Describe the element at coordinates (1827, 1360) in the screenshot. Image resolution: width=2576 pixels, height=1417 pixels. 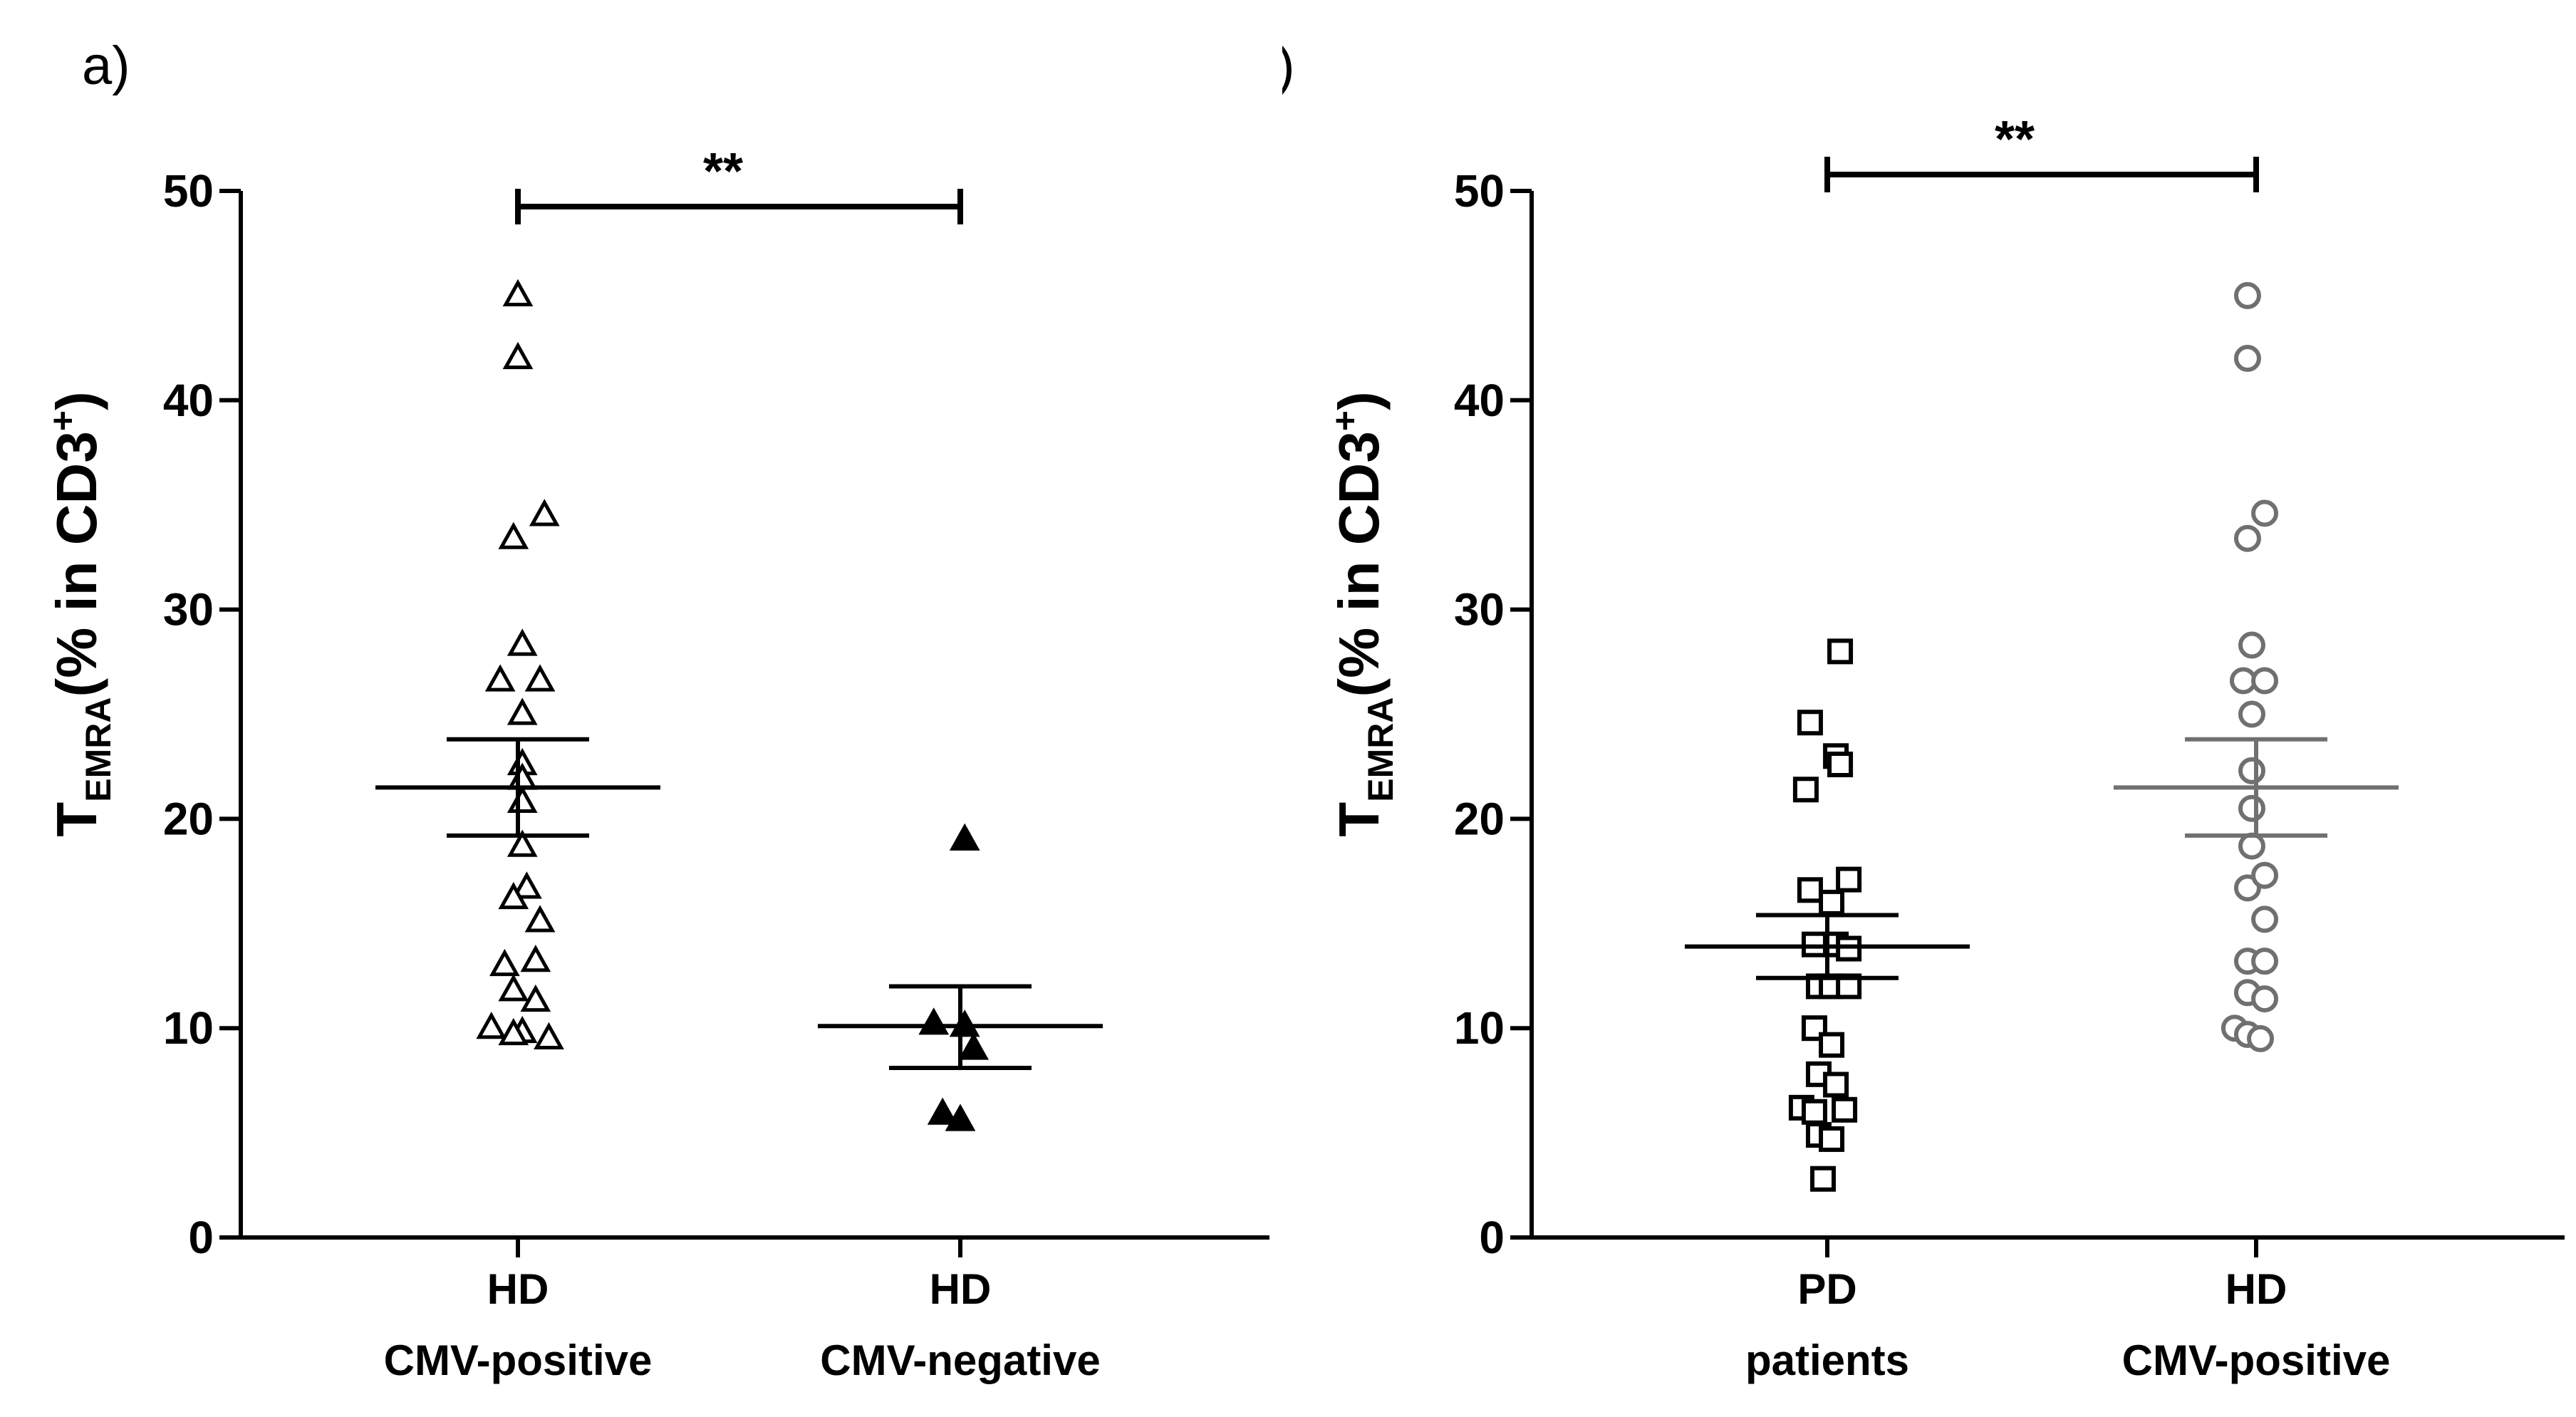
I see `x-category-label-line2: patients` at that location.